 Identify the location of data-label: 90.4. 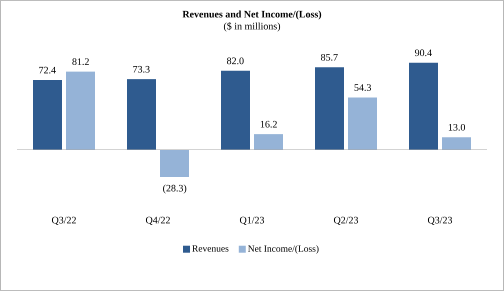
(423, 52).